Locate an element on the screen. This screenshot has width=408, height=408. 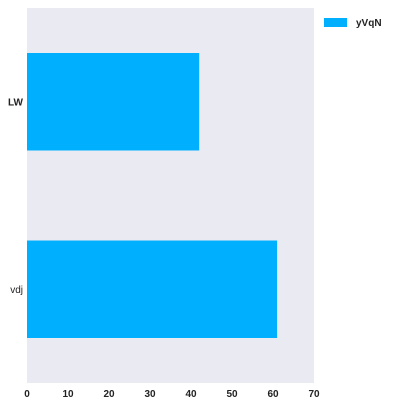
legend-swatch-yvqn is located at coordinates (335, 22).